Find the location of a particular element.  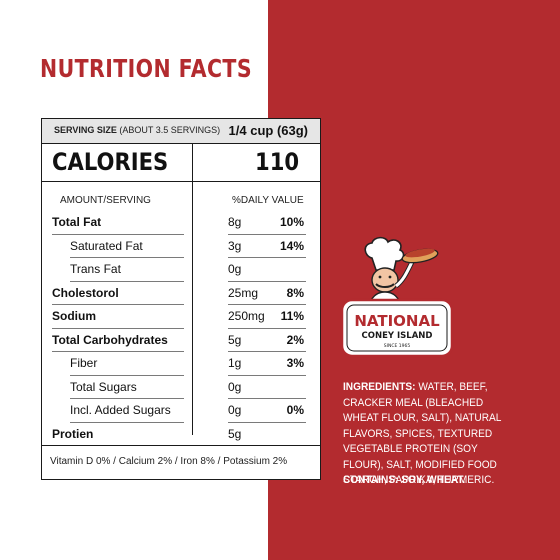

ingredients-label: INGREDIENTS: is located at coordinates (379, 387).